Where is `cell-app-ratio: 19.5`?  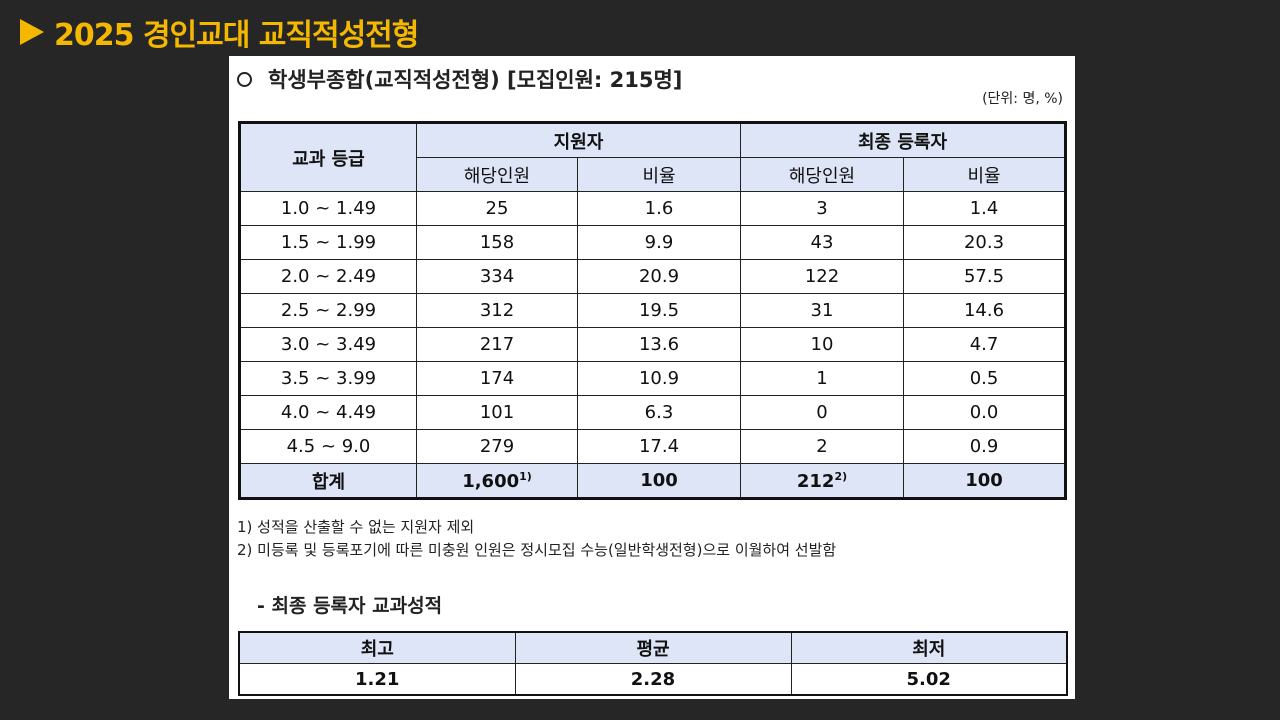
cell-app-ratio: 19.5 is located at coordinates (659, 310).